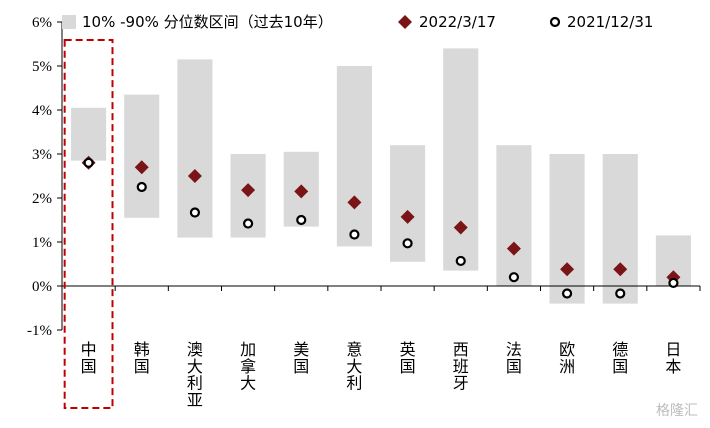  I want to click on category-label: 意大利, so click(354, 366).